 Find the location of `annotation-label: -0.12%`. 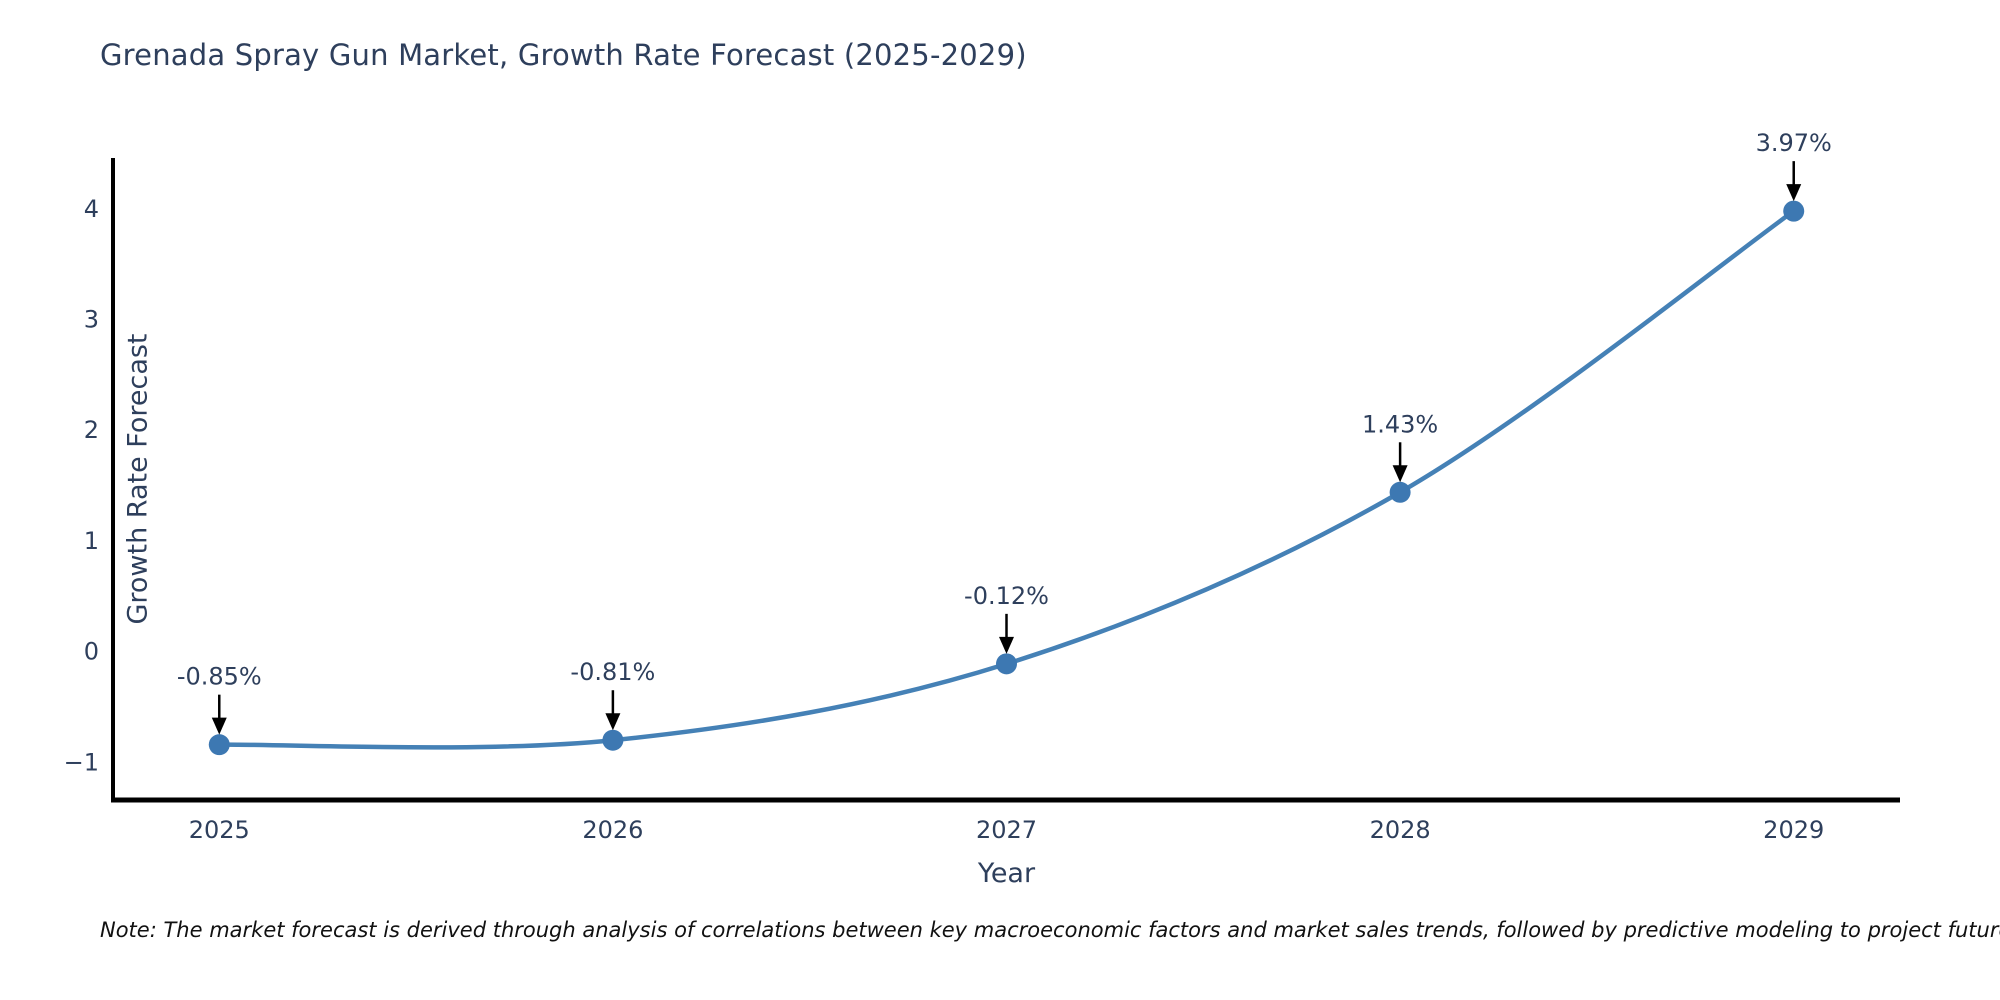

annotation-label: -0.12% is located at coordinates (1006, 596).